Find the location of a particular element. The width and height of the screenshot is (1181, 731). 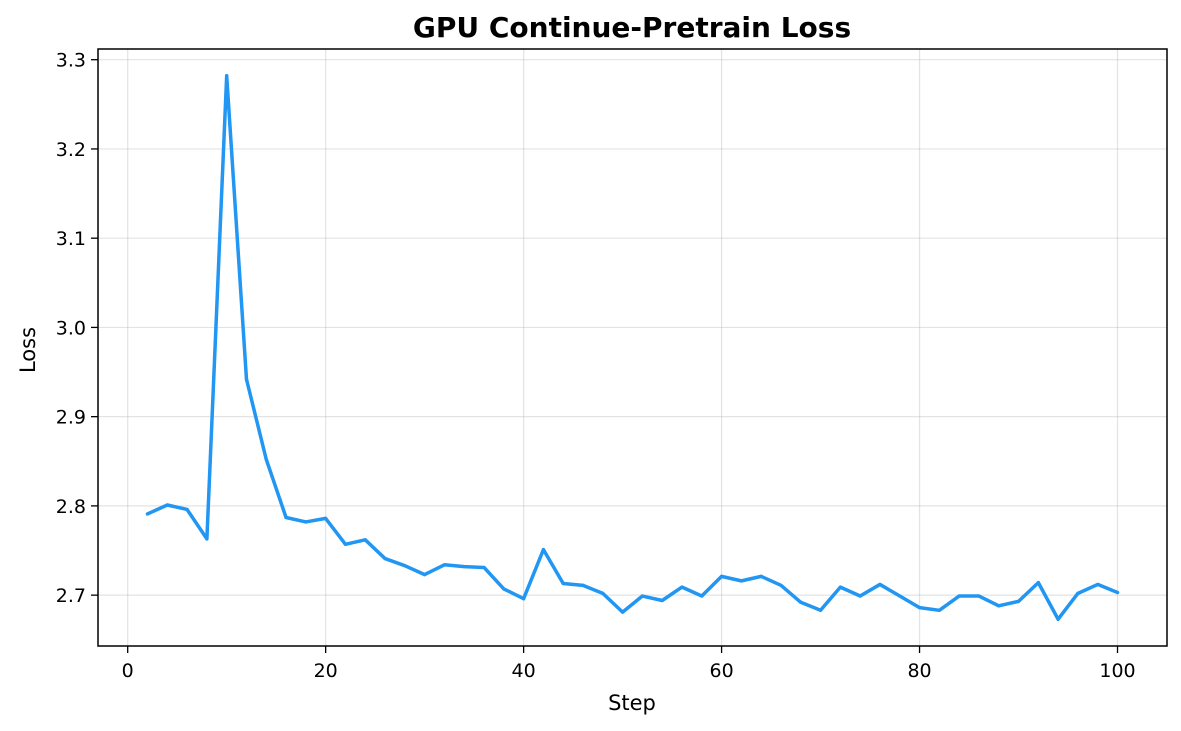

y-tick-label: 2.8 is located at coordinates (71, 507).